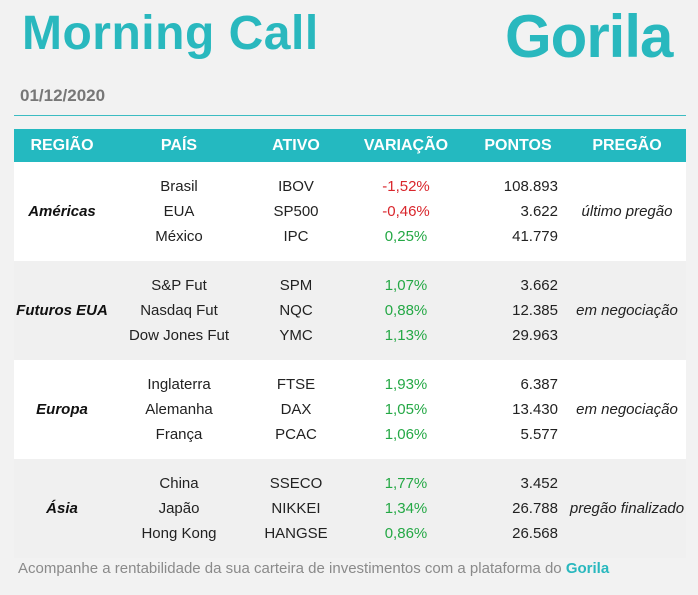  I want to click on column-header-asset: ATIVO, so click(296, 145).